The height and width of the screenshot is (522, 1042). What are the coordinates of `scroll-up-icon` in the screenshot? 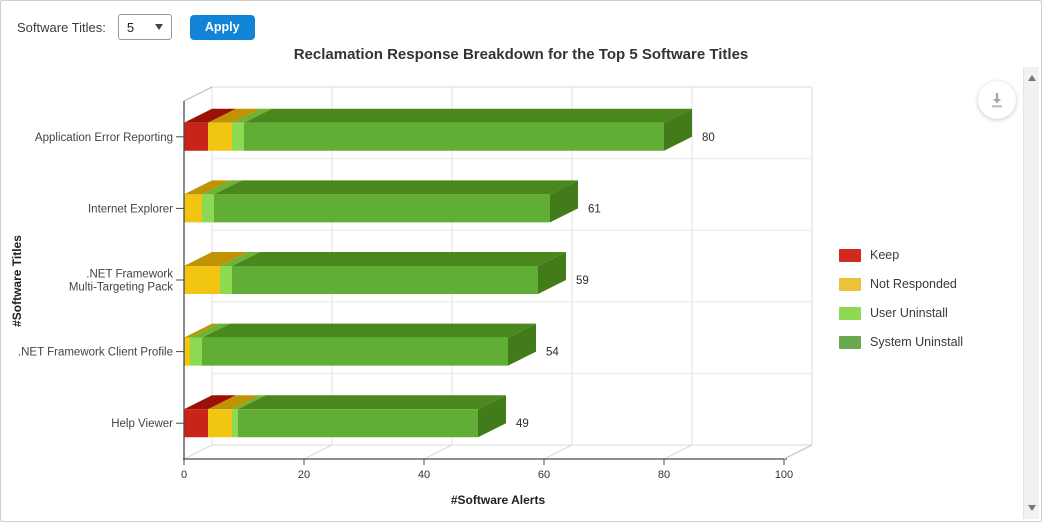 It's located at (1032, 78).